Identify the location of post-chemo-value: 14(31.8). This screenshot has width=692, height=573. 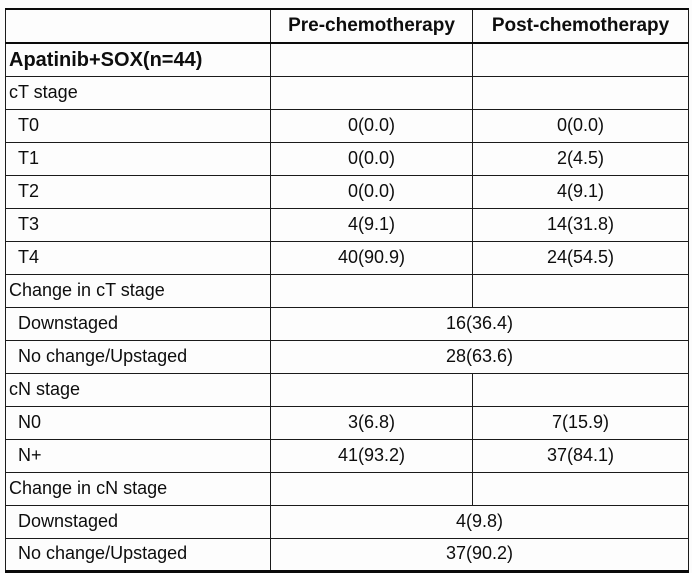
(580, 224).